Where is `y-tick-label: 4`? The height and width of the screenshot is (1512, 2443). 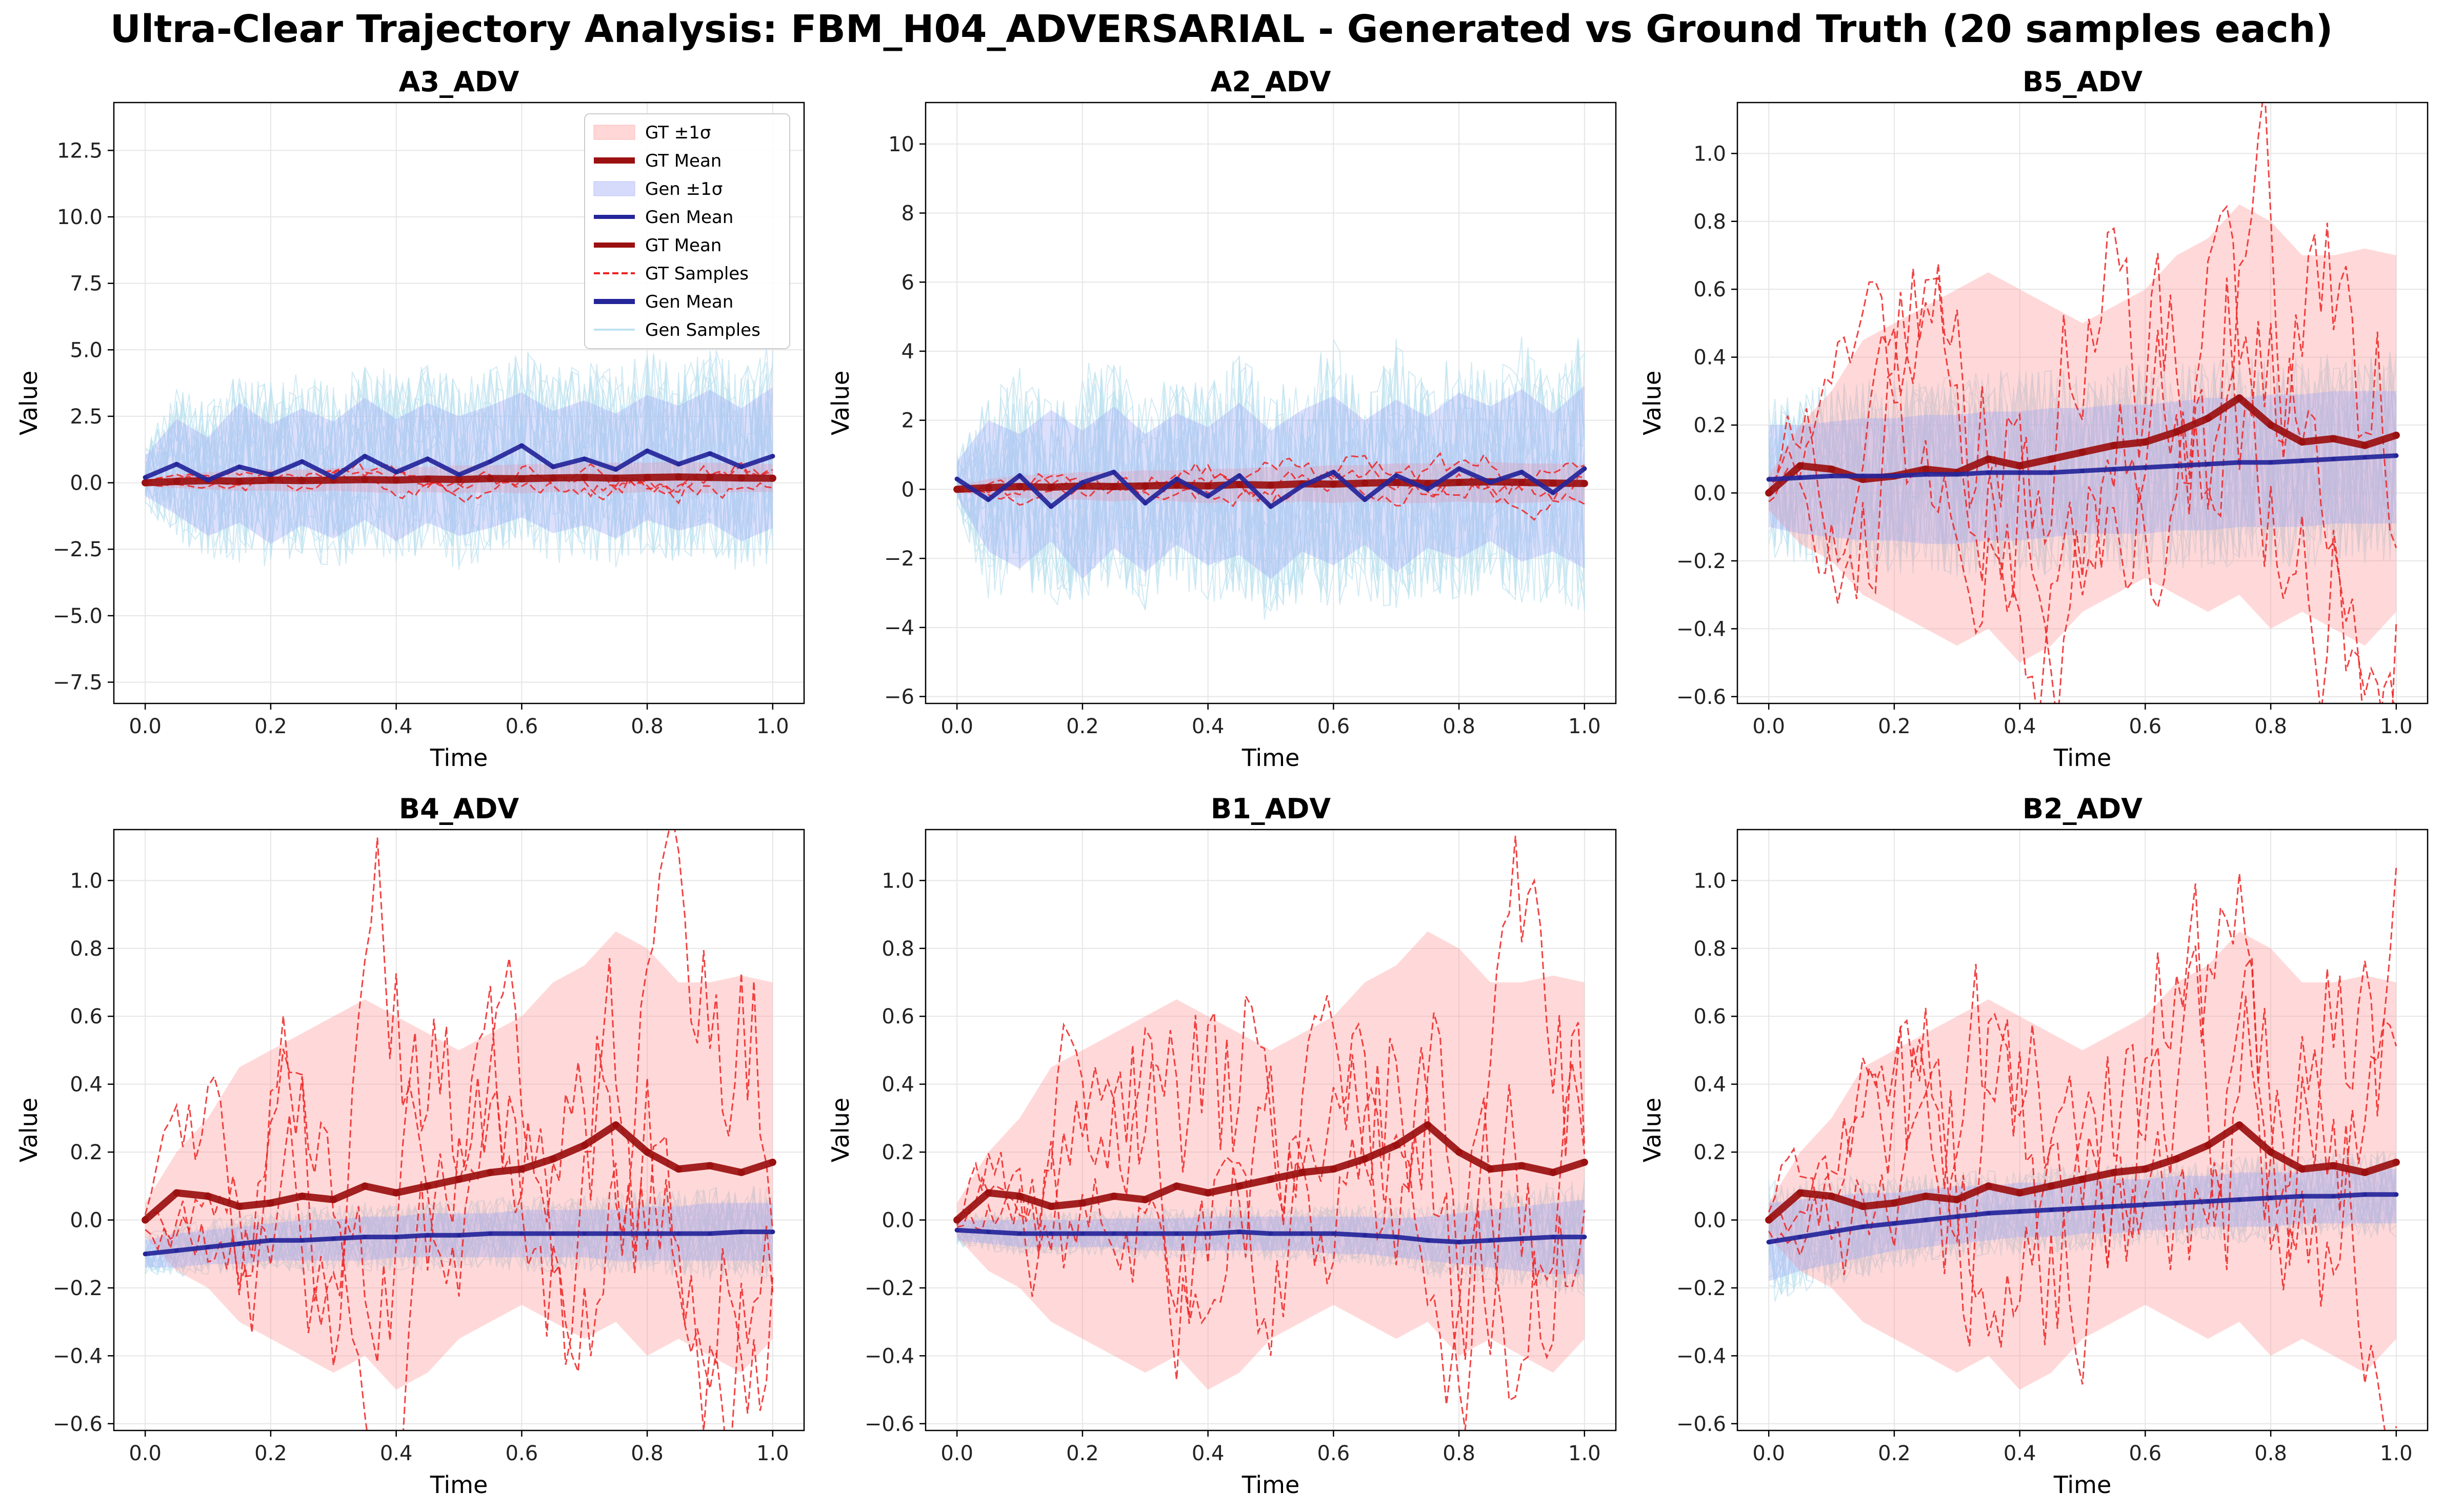
y-tick-label: 4 is located at coordinates (908, 352).